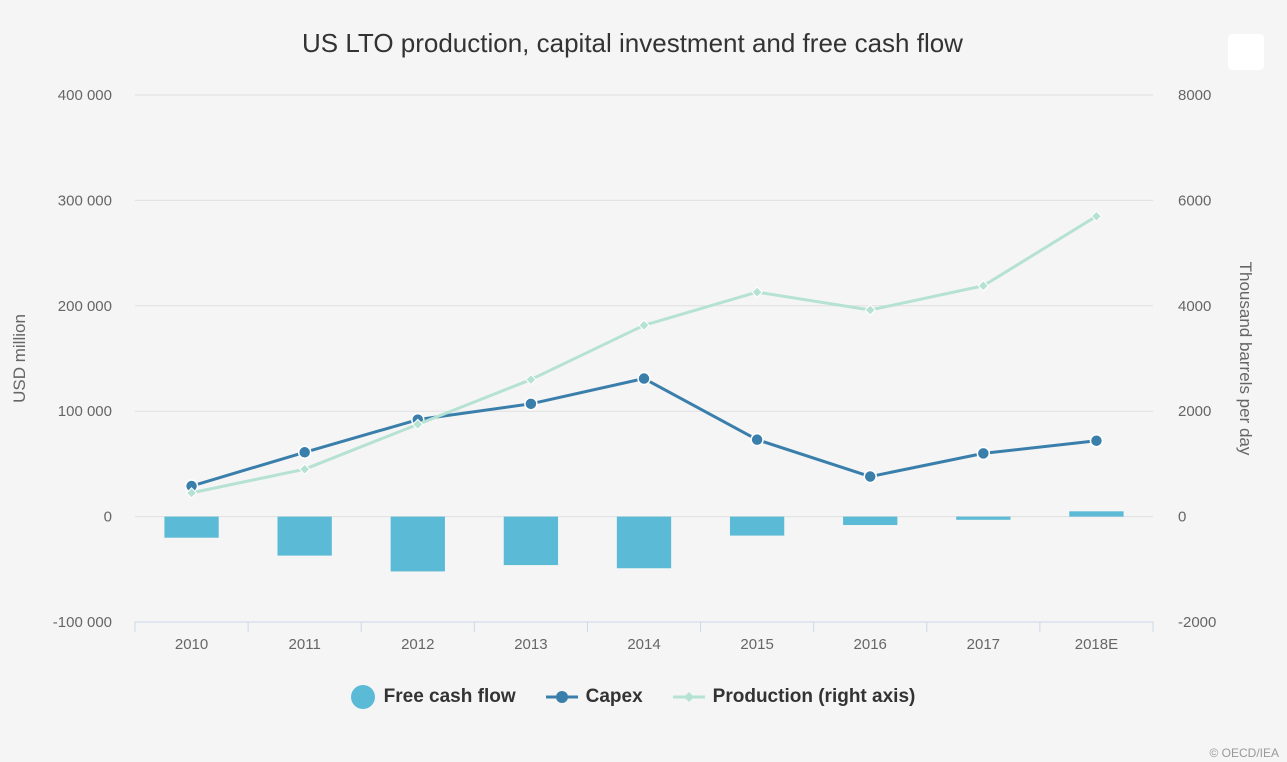 This screenshot has width=1287, height=762. I want to click on legend-item: Capex, so click(594, 697).